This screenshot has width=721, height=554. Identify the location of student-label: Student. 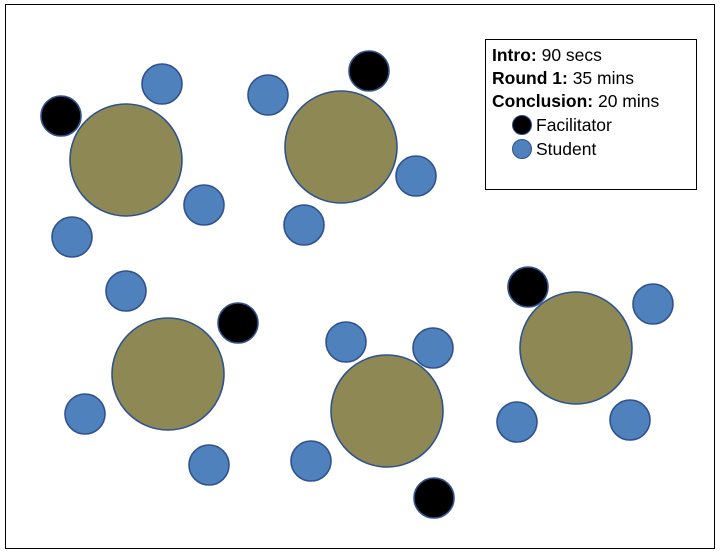
(566, 148).